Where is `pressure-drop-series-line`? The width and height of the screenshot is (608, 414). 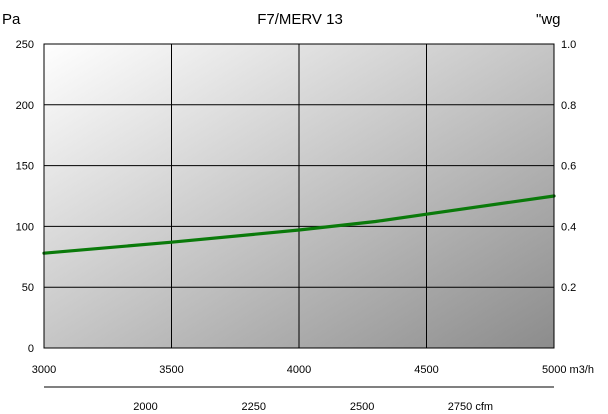 pressure-drop-series-line is located at coordinates (299, 224).